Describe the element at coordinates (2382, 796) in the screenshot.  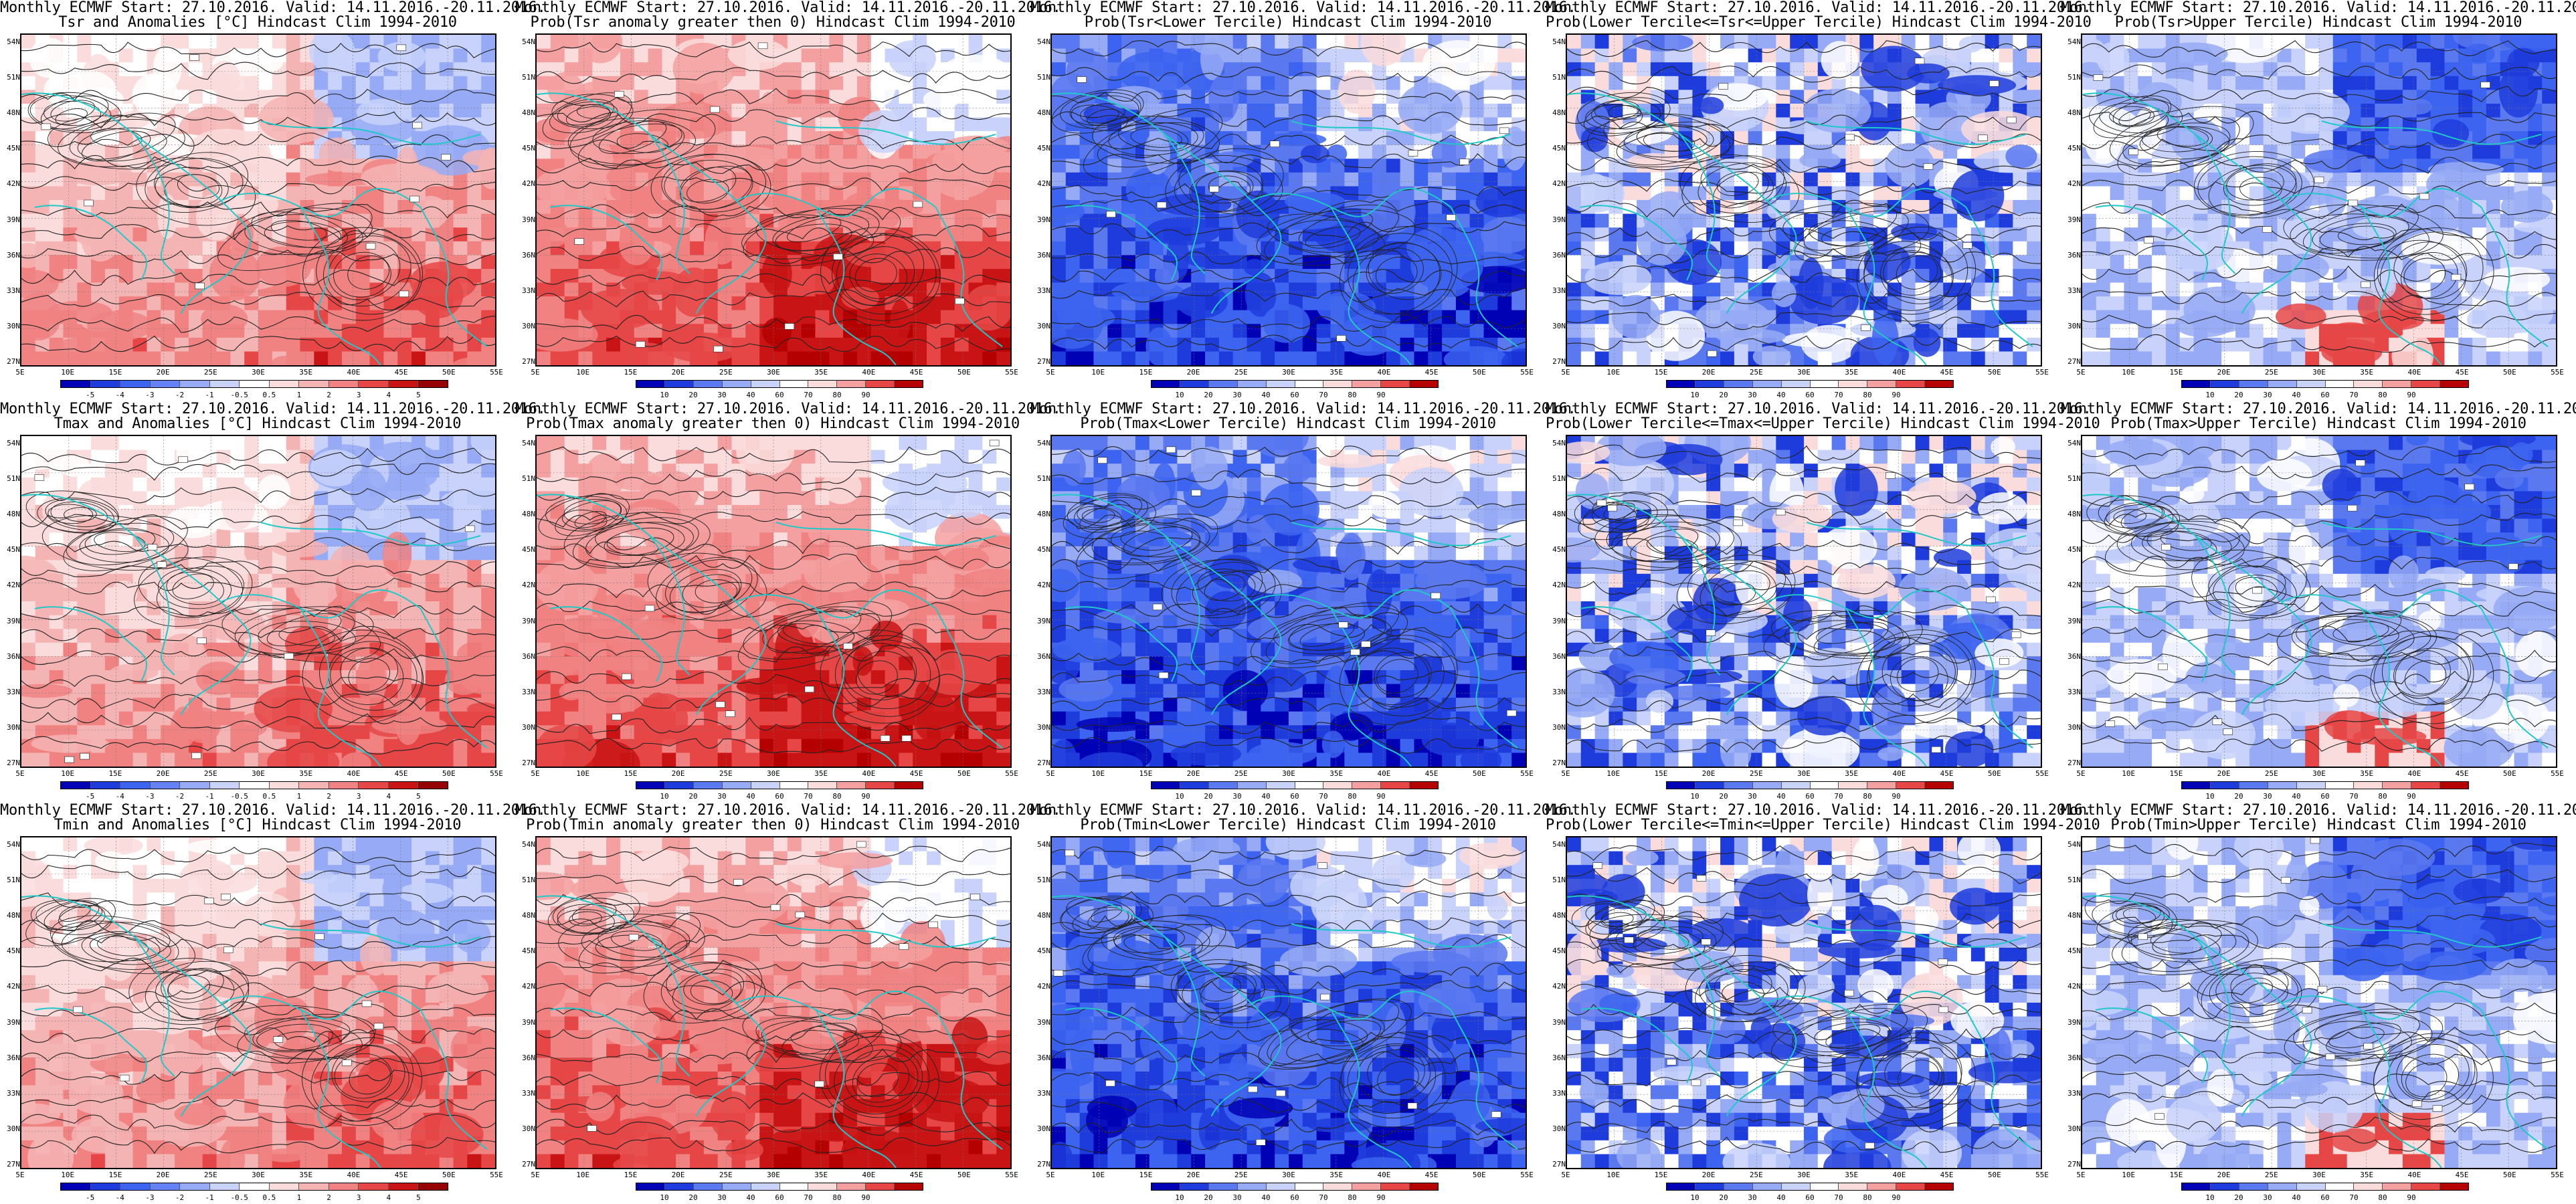
I see `colorbar-tick-label: 80` at that location.